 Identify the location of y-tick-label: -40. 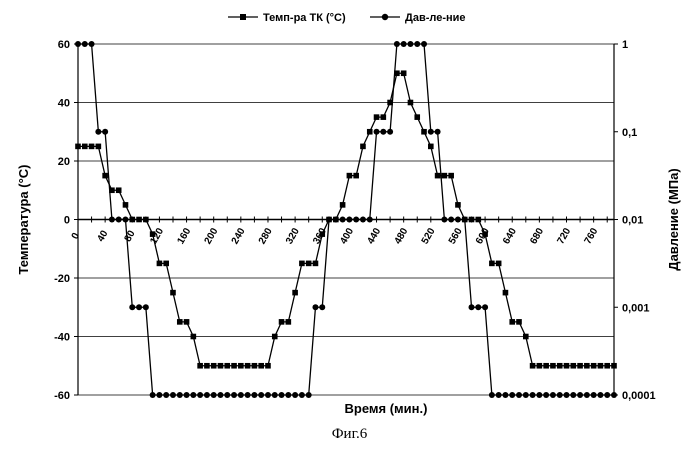
(62, 338).